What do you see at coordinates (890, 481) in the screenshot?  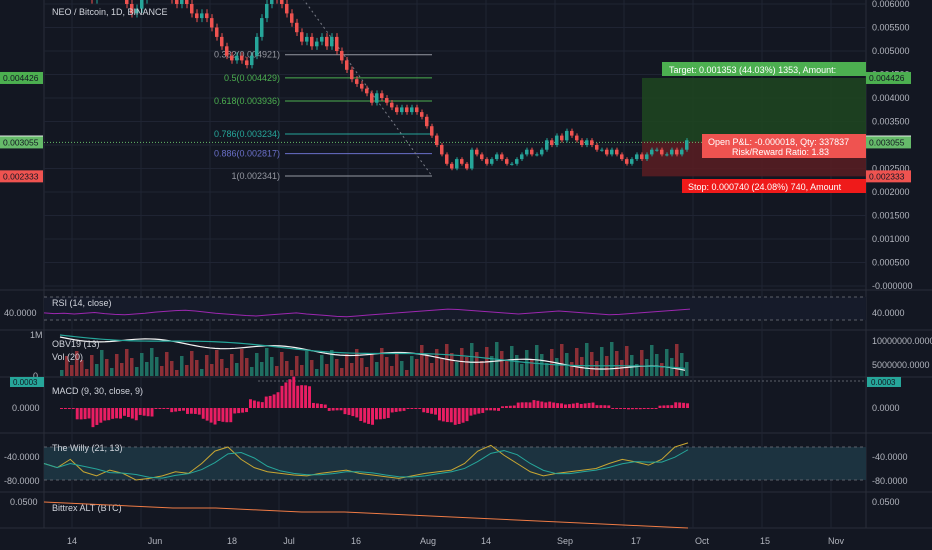 I see `willy-right-tick-2: -80.0000` at bounding box center [890, 481].